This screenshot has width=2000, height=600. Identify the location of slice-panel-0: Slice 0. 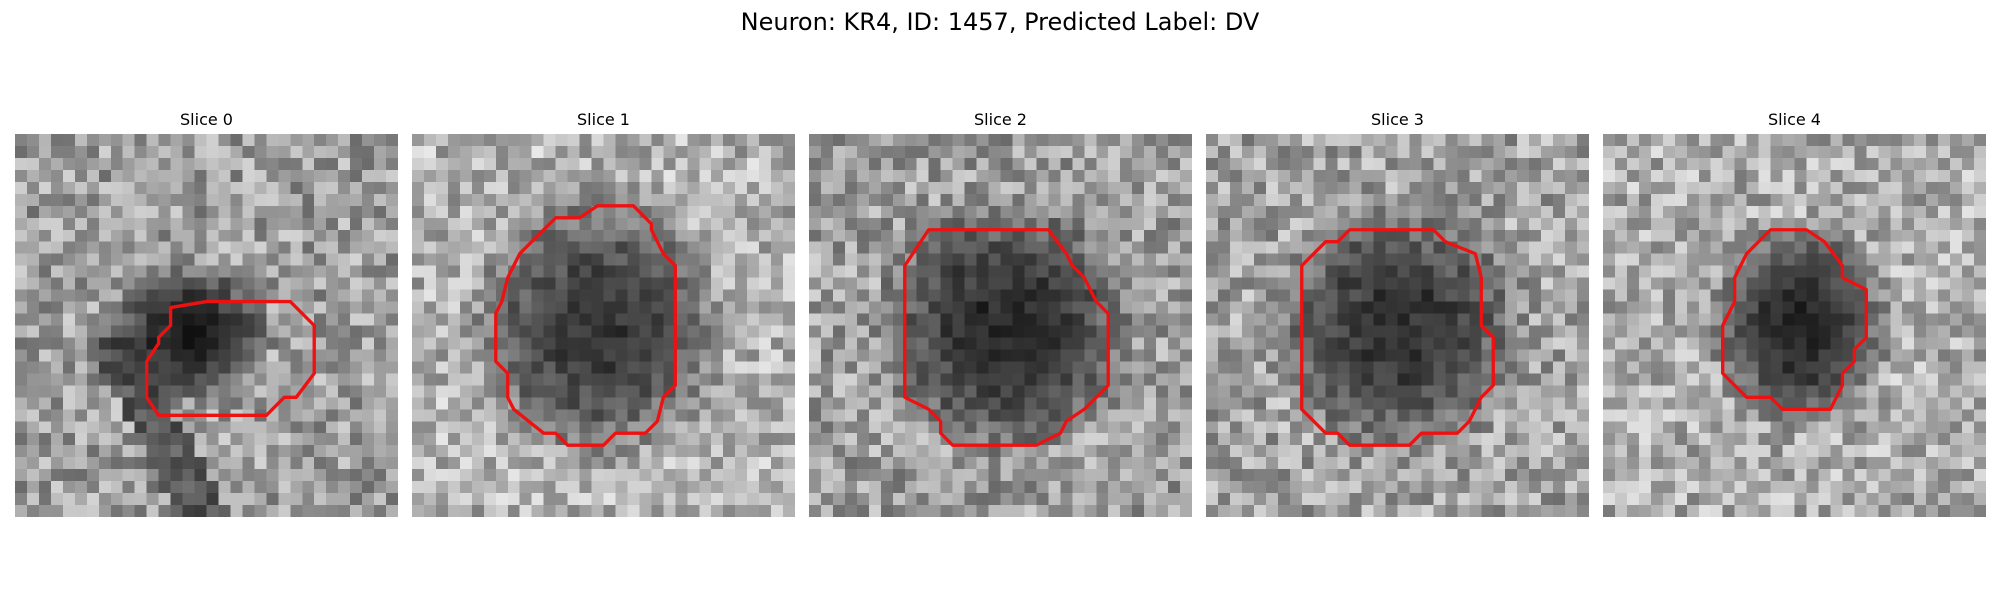
(206, 312).